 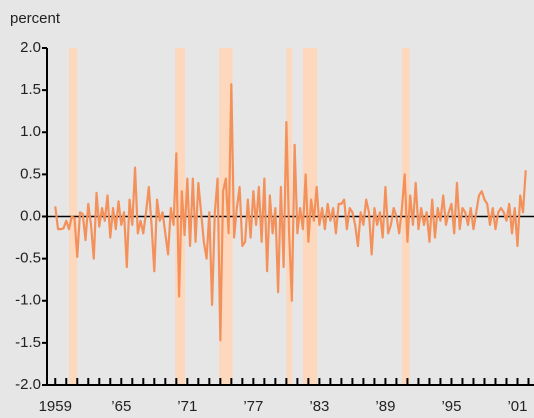 What do you see at coordinates (451, 406) in the screenshot?
I see `x-tick-label: ’95` at bounding box center [451, 406].